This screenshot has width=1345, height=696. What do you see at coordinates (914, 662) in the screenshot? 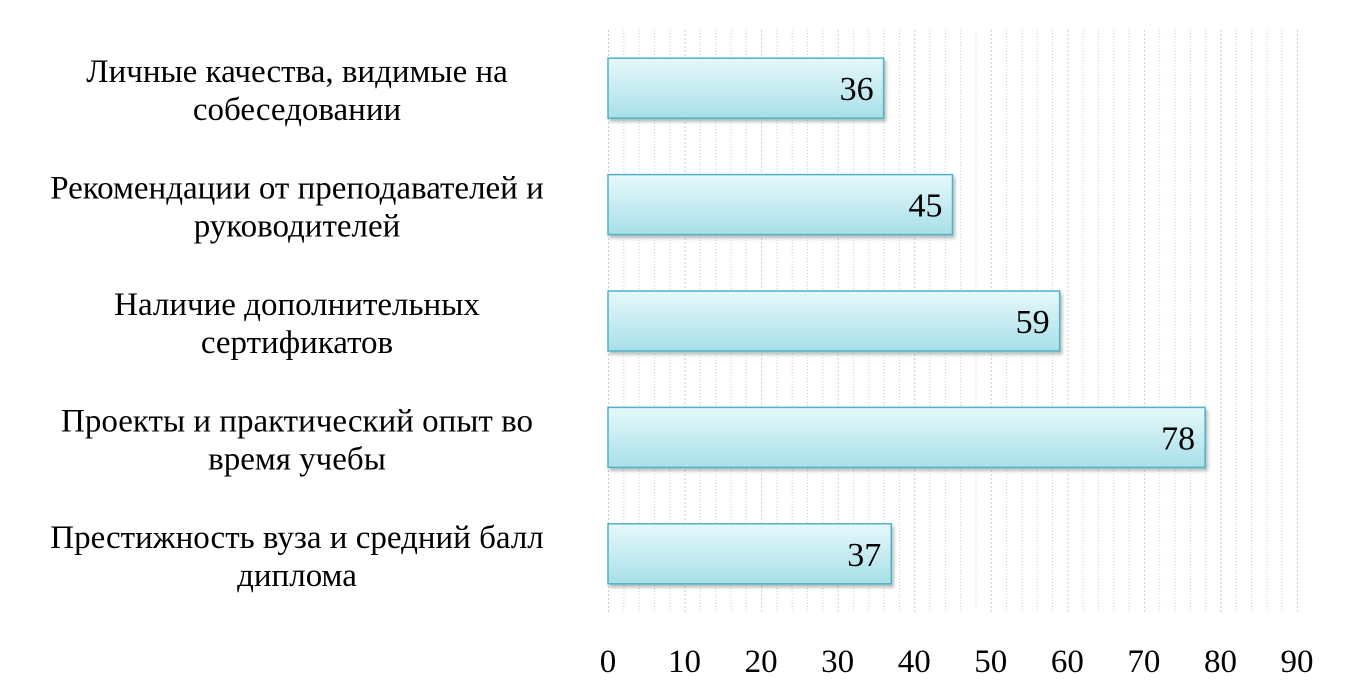
I see `x-tick-label: 40` at bounding box center [914, 662].